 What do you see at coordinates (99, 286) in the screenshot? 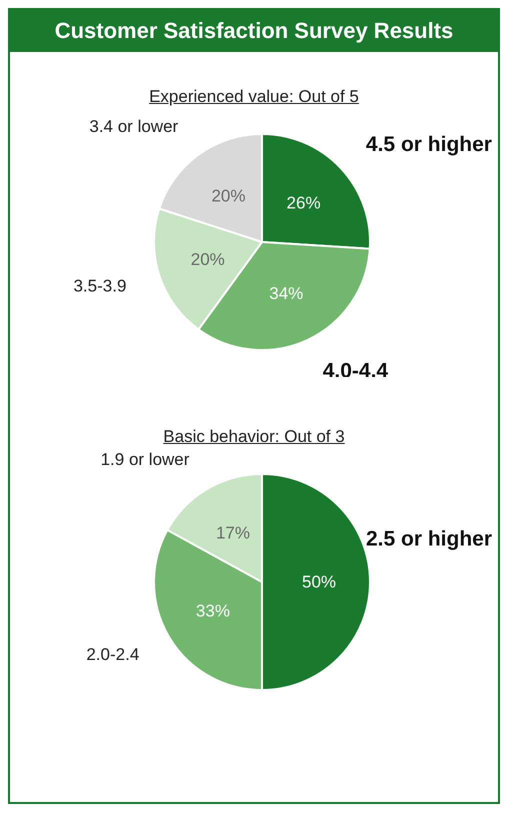
I see `slice-label: 3.5-3.9` at bounding box center [99, 286].